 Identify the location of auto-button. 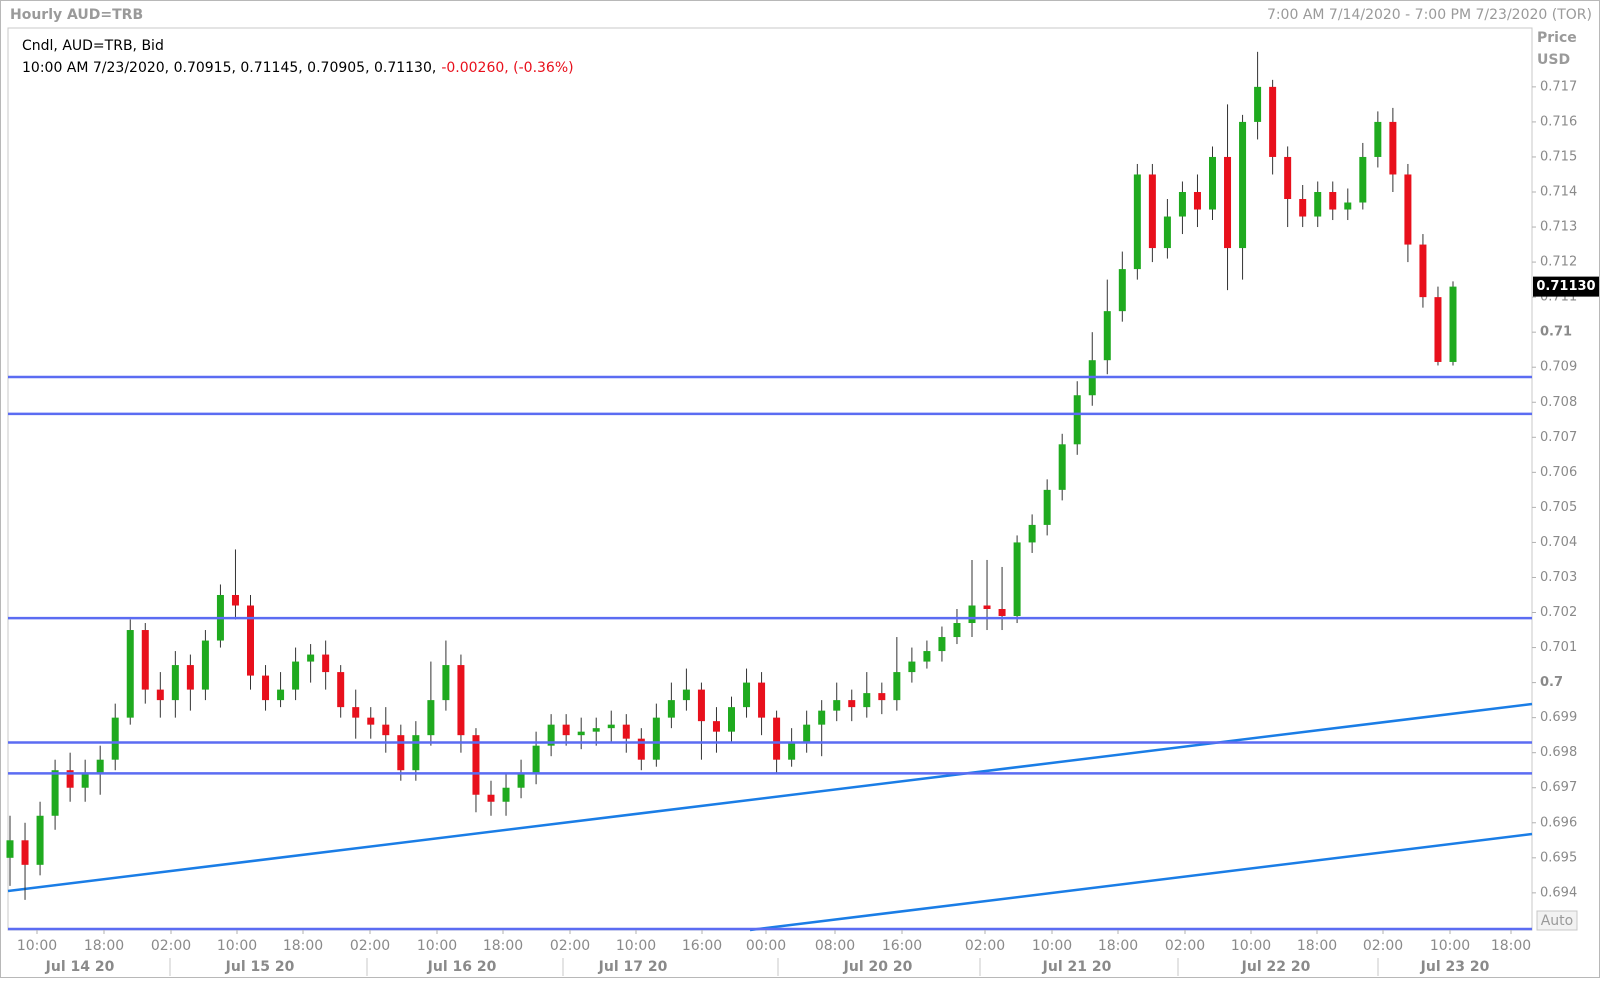
(1557, 920).